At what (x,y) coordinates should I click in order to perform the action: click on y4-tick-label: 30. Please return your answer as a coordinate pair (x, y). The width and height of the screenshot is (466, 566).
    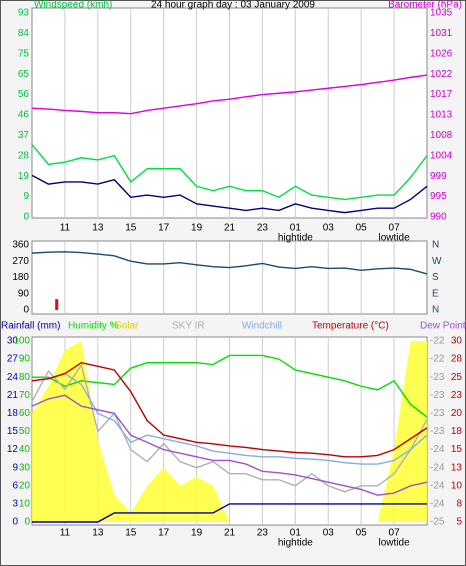
    Looking at the image, I should click on (457, 341).